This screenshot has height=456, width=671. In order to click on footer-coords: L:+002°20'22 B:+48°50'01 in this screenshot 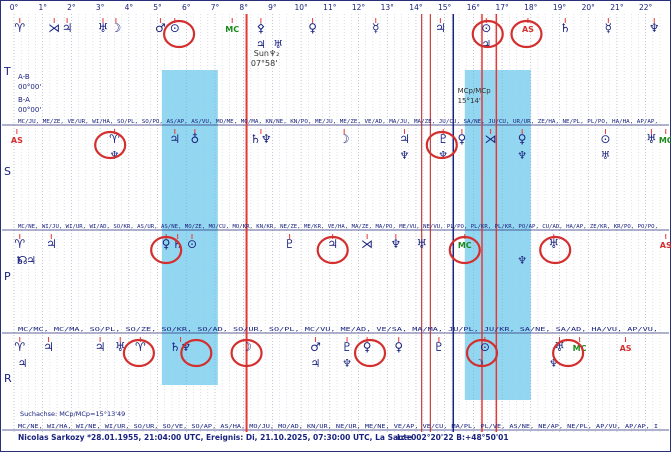, I will do `click(453, 437)`.